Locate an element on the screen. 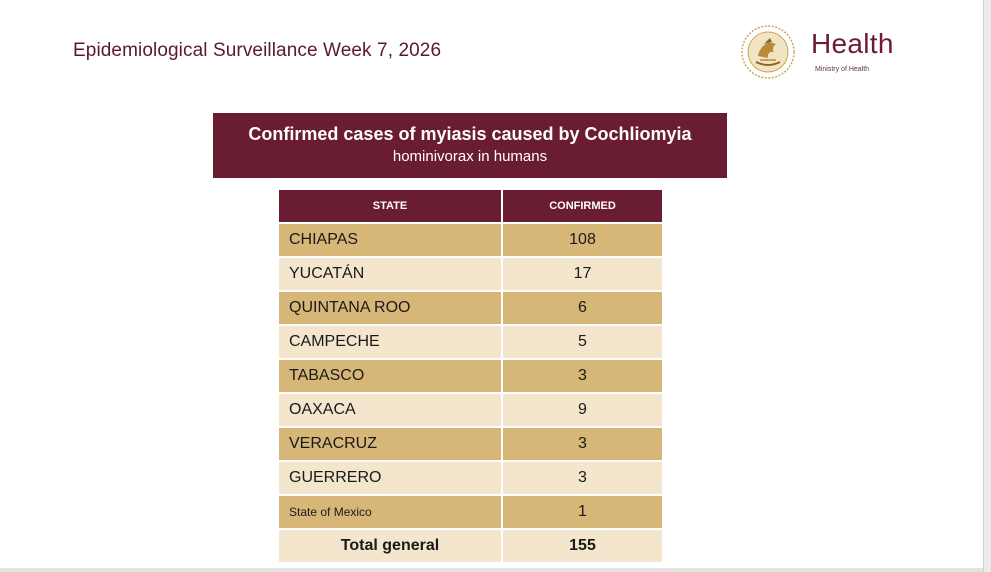 The width and height of the screenshot is (991, 572). table-row: GUERRERO 3 is located at coordinates (470, 478).